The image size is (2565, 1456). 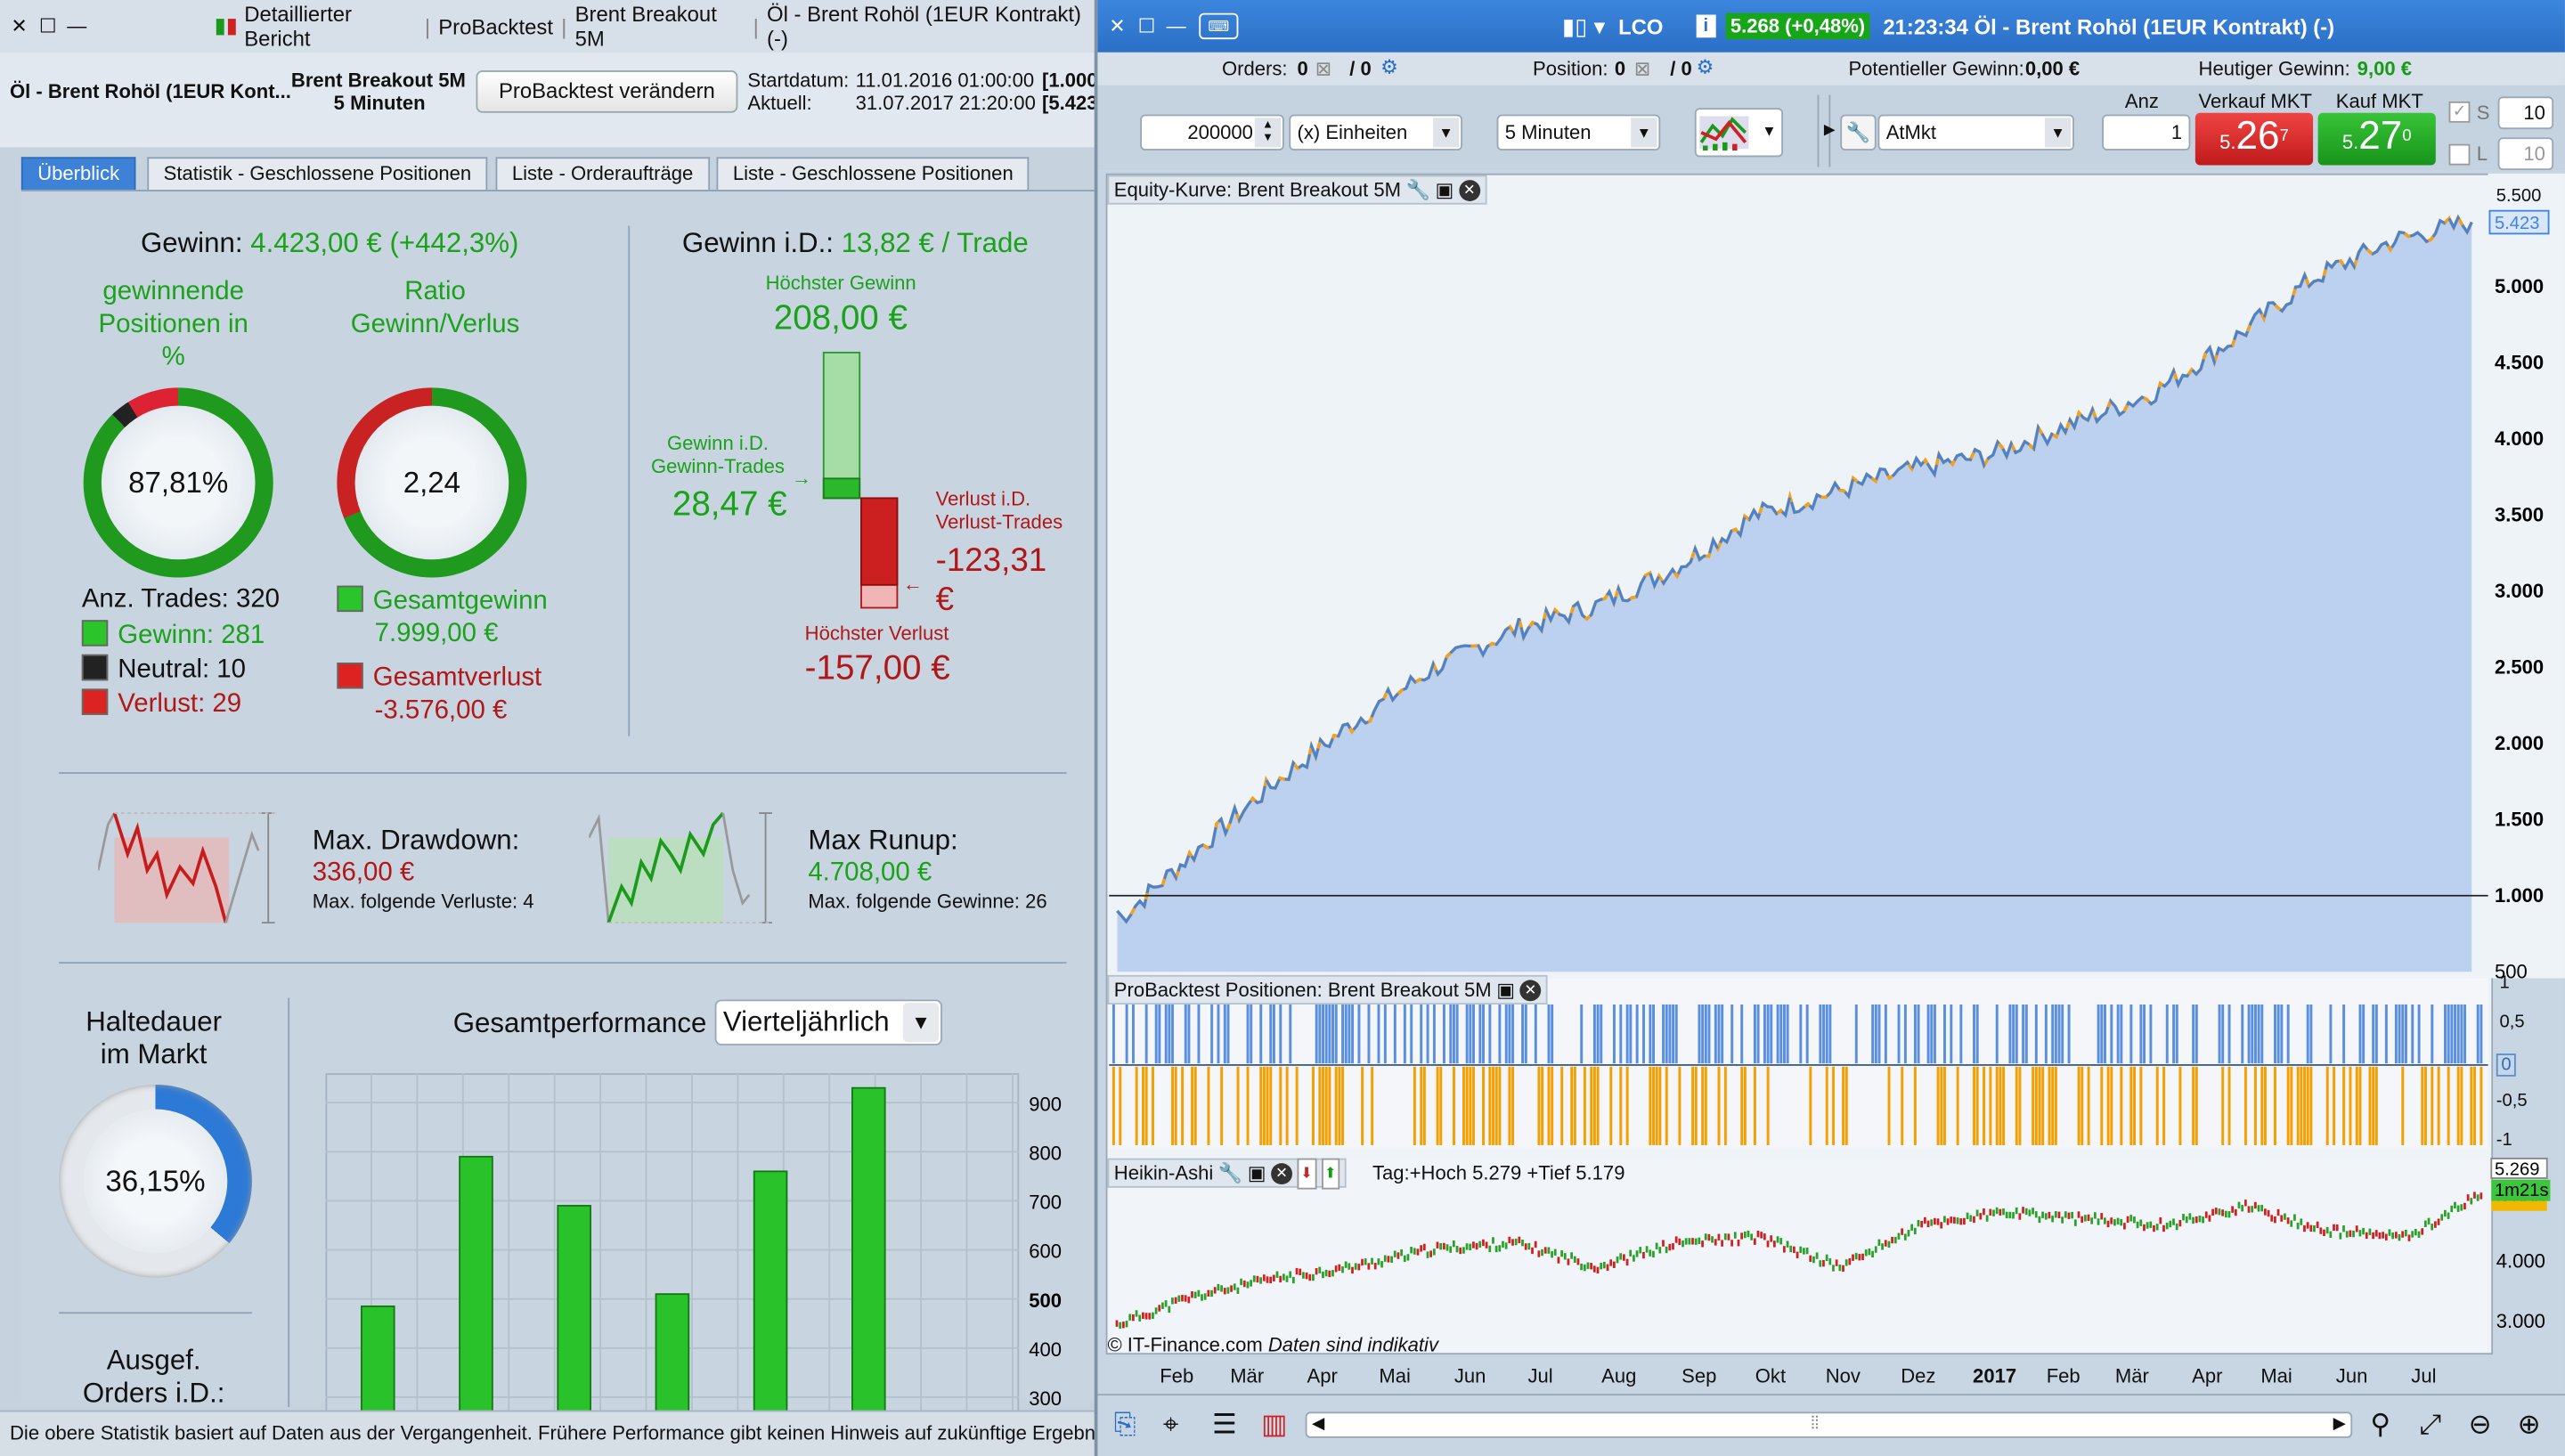 What do you see at coordinates (2376, 139) in the screenshot?
I see `buy-market-button: 5.270` at bounding box center [2376, 139].